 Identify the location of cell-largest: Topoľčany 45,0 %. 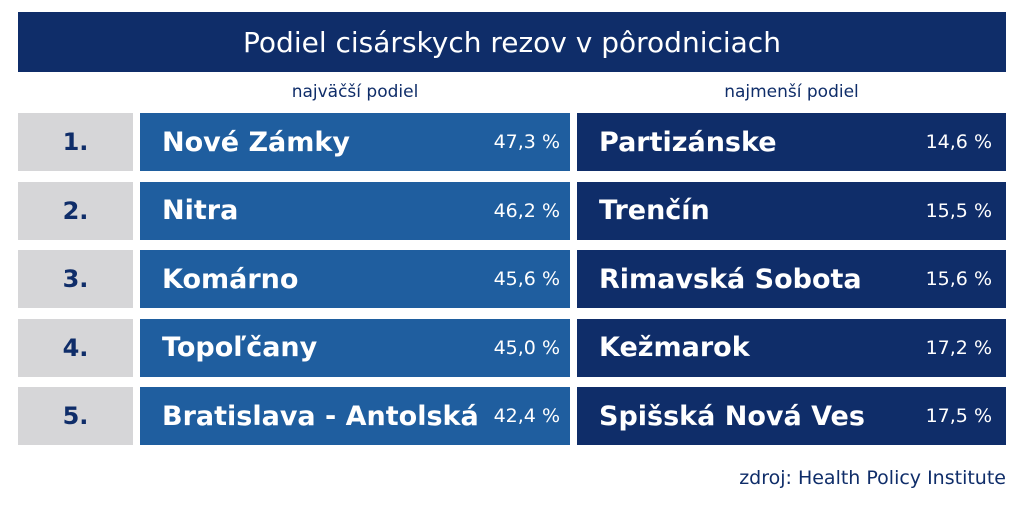
(355, 347).